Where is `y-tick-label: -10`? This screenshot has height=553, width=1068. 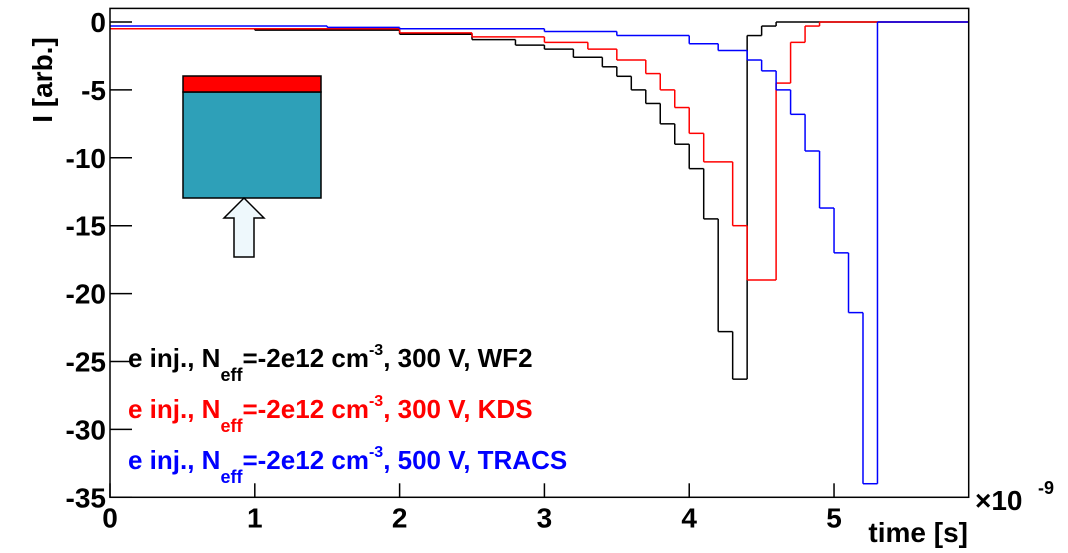
y-tick-label: -10 is located at coordinates (86, 158).